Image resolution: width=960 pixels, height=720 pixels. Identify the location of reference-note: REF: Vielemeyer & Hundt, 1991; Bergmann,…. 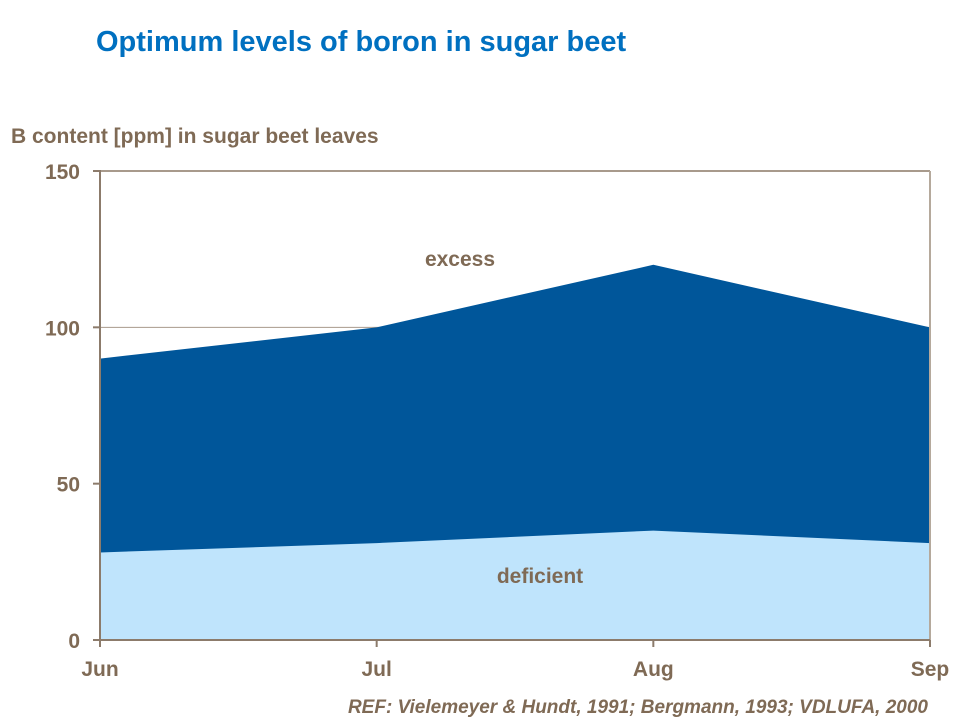
(637, 707).